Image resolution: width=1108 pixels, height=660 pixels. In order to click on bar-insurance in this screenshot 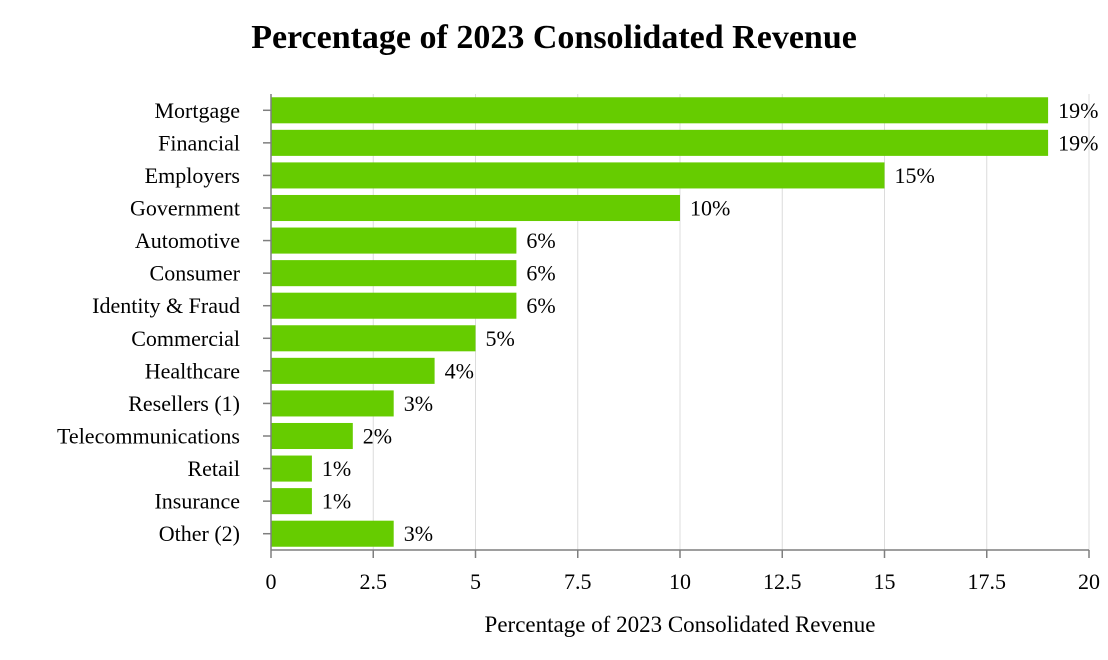, I will do `click(291, 501)`.